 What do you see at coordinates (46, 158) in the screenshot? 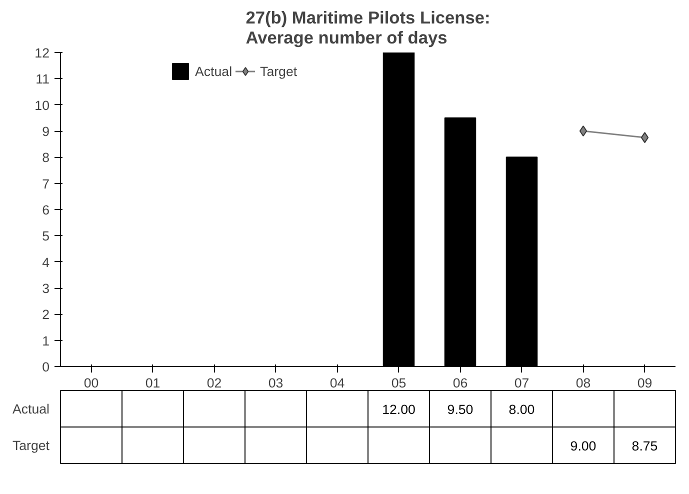
I see `y-tick-label: 8` at bounding box center [46, 158].